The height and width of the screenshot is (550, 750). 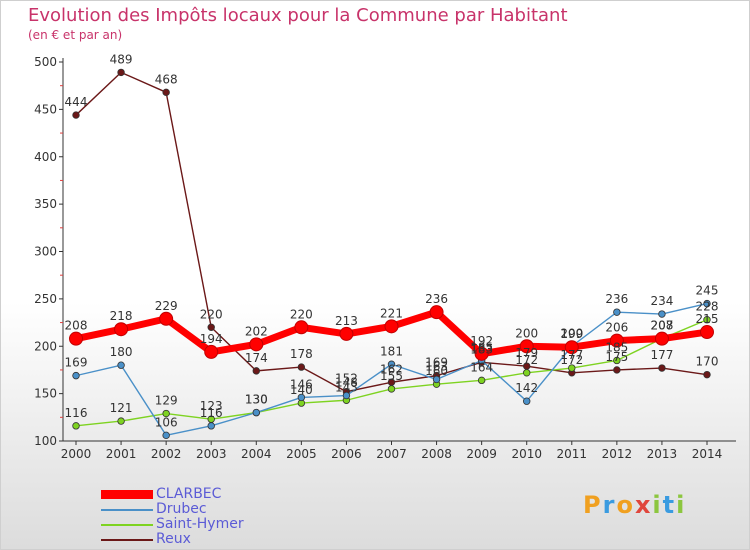 What do you see at coordinates (221, 539) in the screenshot?
I see `legend-item-reux: Reux` at bounding box center [221, 539].